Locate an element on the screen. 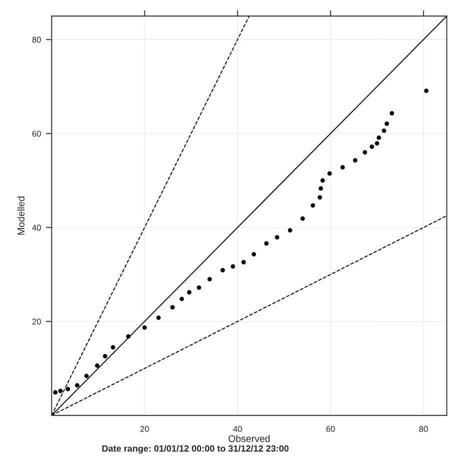  x-axis-title: Observed is located at coordinates (249, 438).